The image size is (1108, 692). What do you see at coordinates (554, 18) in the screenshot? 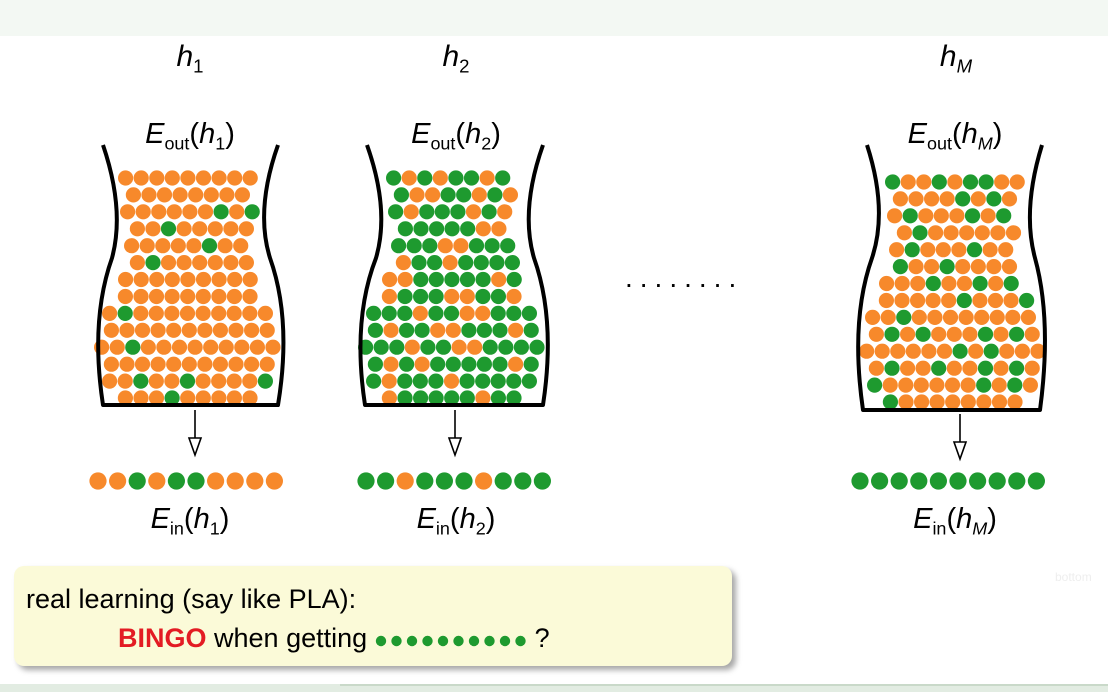
I see `top-band` at bounding box center [554, 18].